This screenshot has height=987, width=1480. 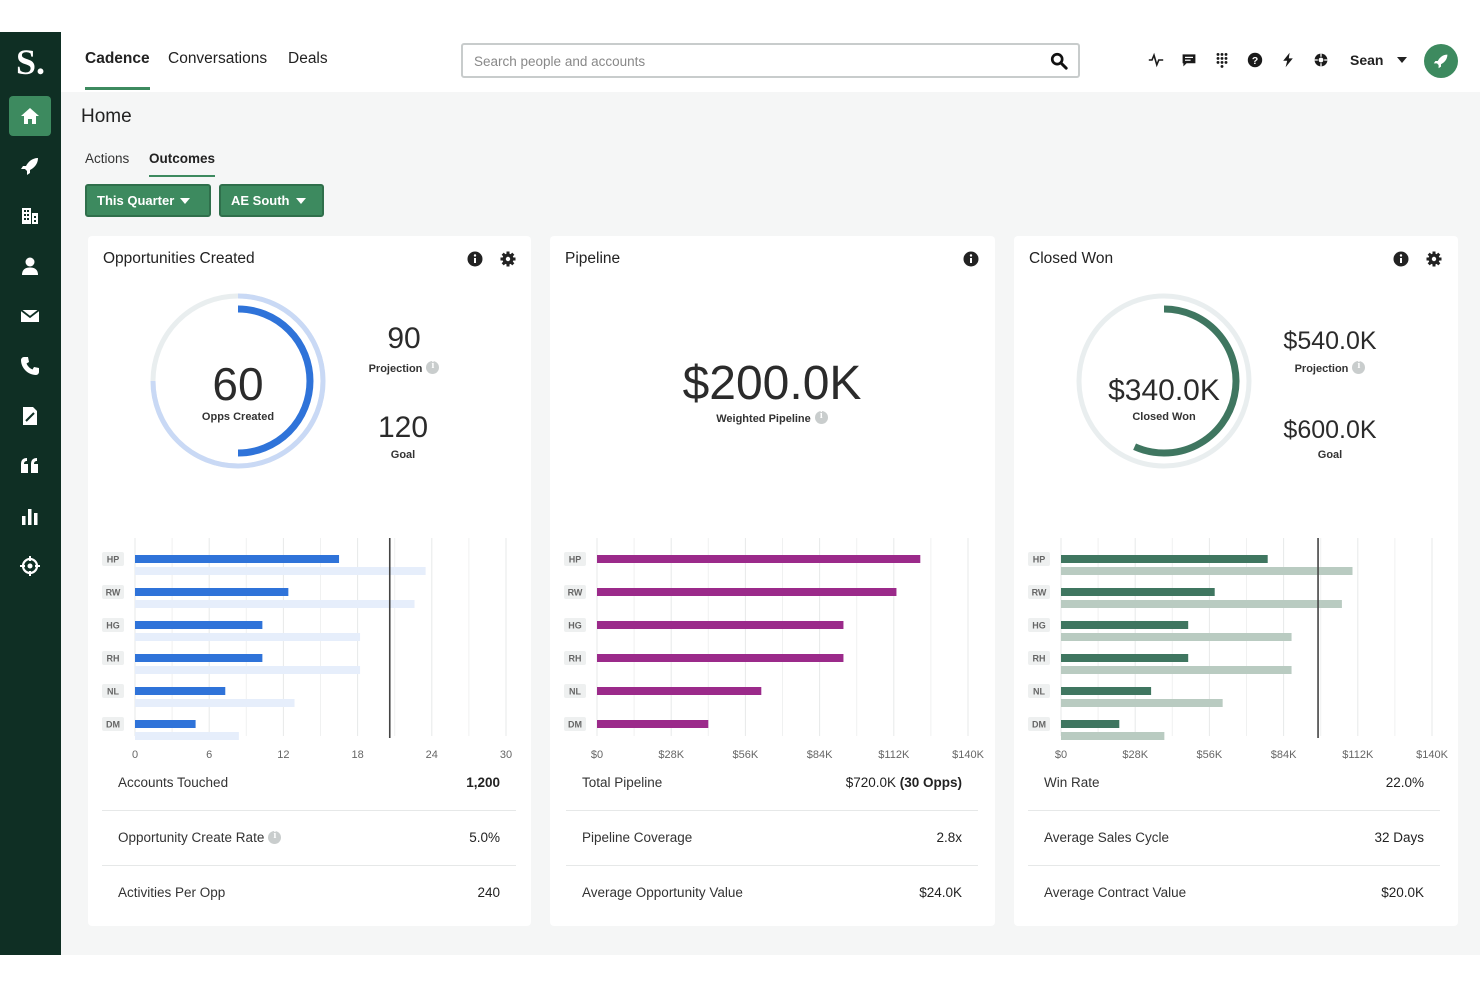 I want to click on activity-icon, so click(x=1156, y=60).